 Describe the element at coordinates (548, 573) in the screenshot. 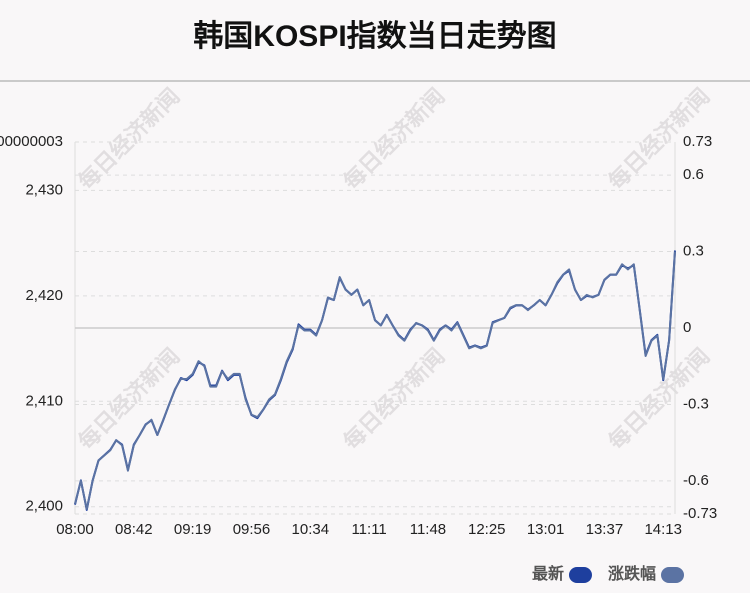

I see `legend-label: 最新` at that location.